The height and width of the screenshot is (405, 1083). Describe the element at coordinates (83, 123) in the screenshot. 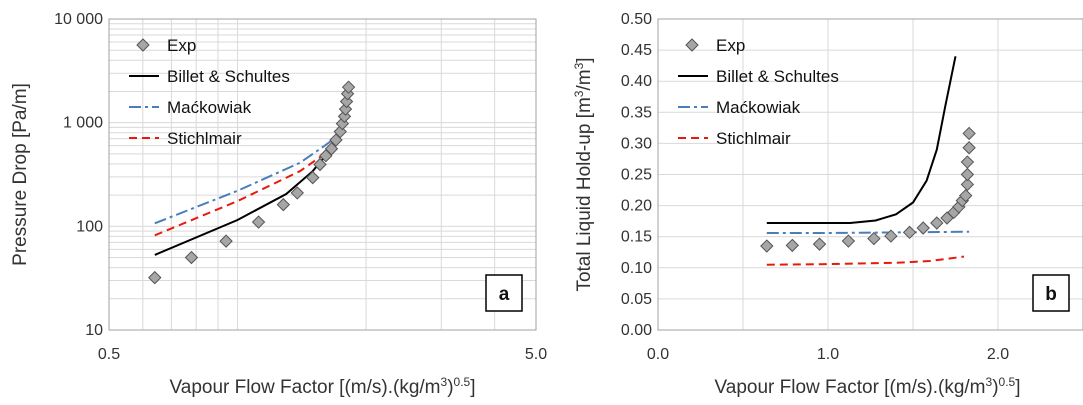

I see `y-tick-label: 1 000` at that location.